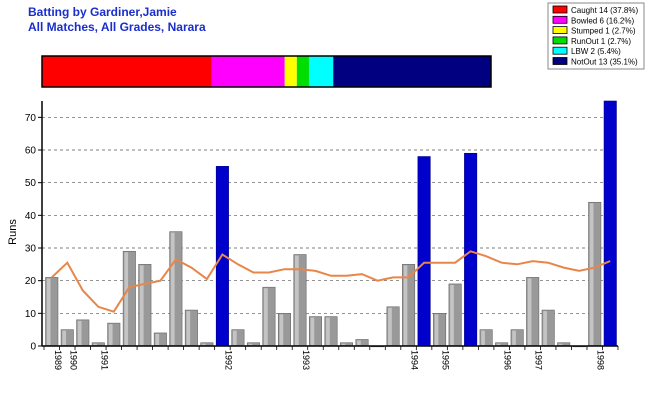 This screenshot has width=650, height=400. I want to click on average-line, so click(331, 281).